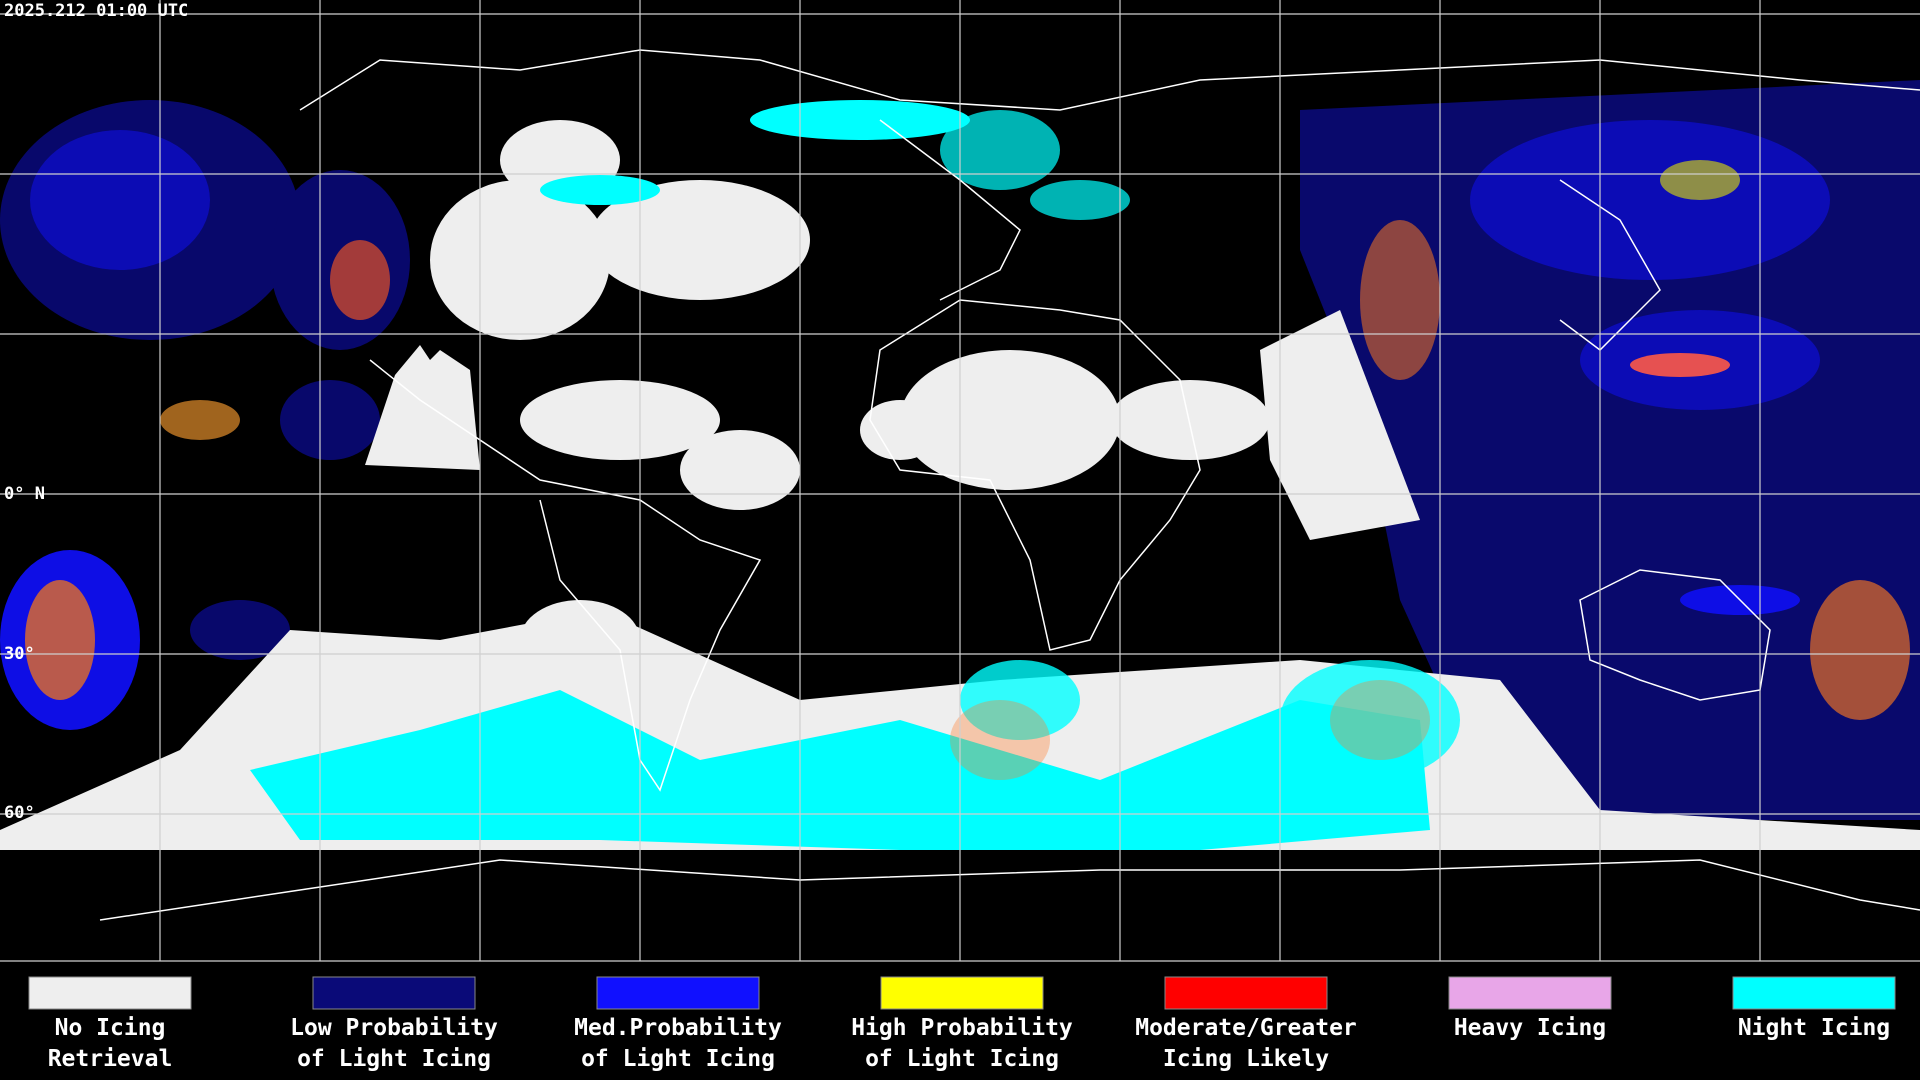 This screenshot has height=1080, width=1920. What do you see at coordinates (835, 160) in the screenshot?
I see `night-icing-north` at bounding box center [835, 160].